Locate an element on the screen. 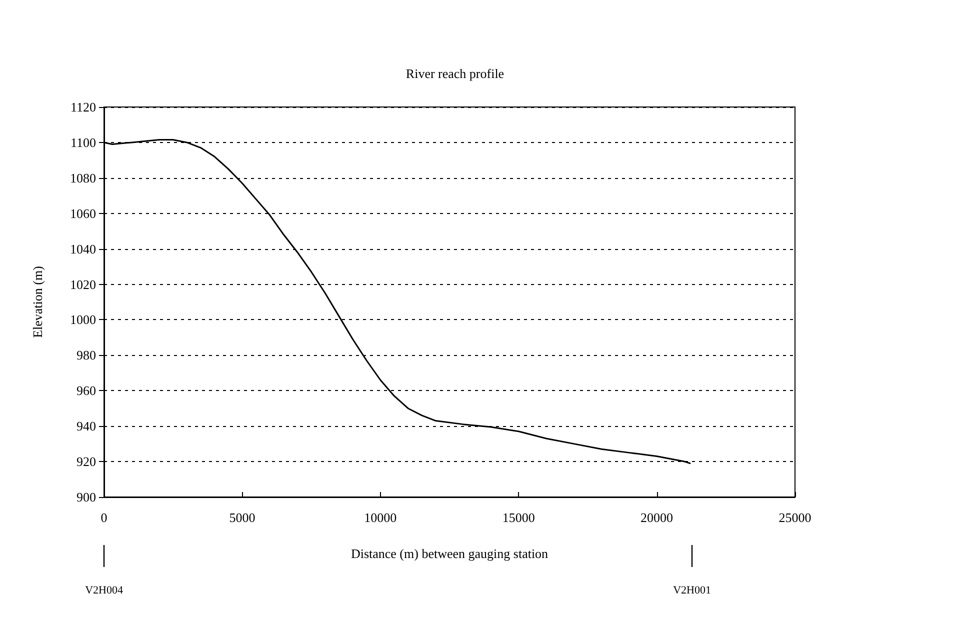 This screenshot has height=642, width=960. y-tick-label: 900 is located at coordinates (86, 497).